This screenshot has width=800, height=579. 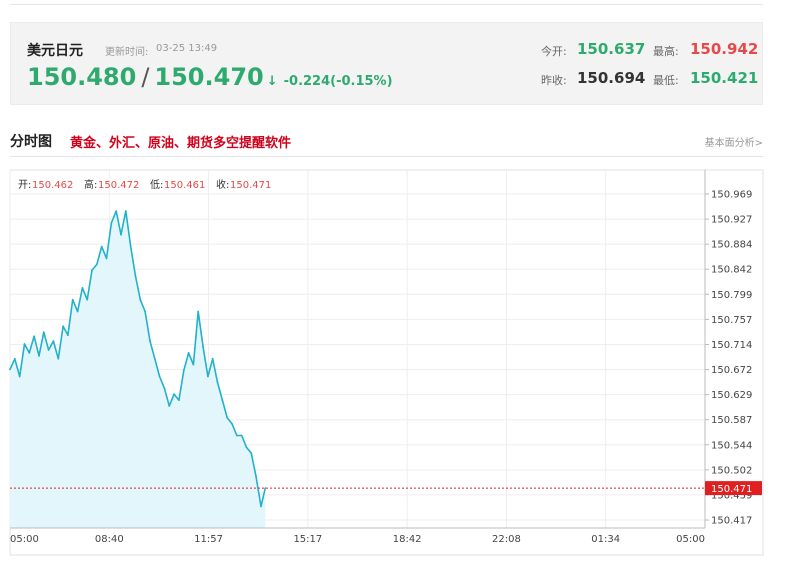 I want to click on down-arrow-icon: ↓, so click(x=272, y=81).